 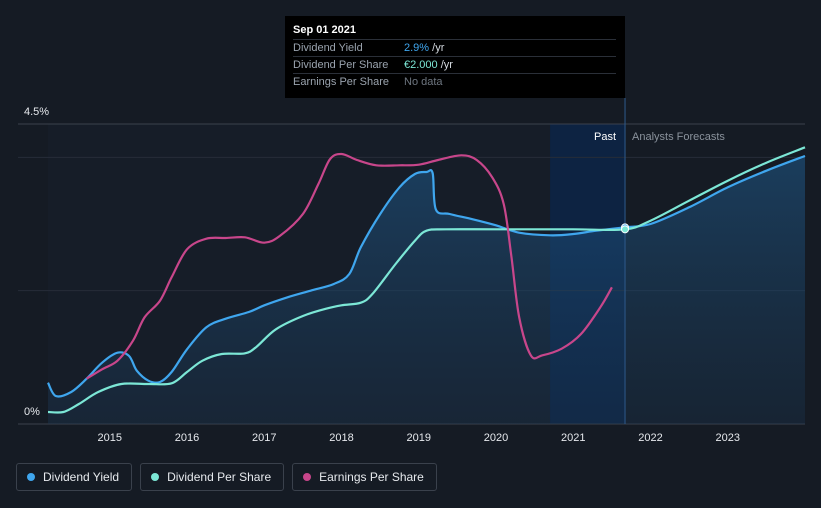 I want to click on x-axis-tick-labels: 2015 2016 2017 2018 2019 2020 2021 2022 2023, so click(x=419, y=438).